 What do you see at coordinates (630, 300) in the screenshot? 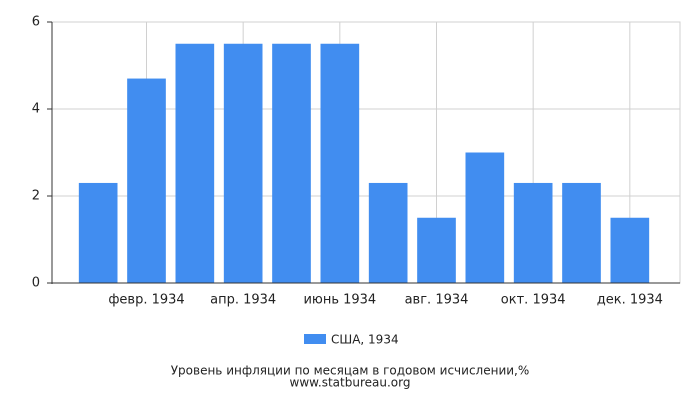
I see `x-tick-label: дек. 1934` at bounding box center [630, 300].